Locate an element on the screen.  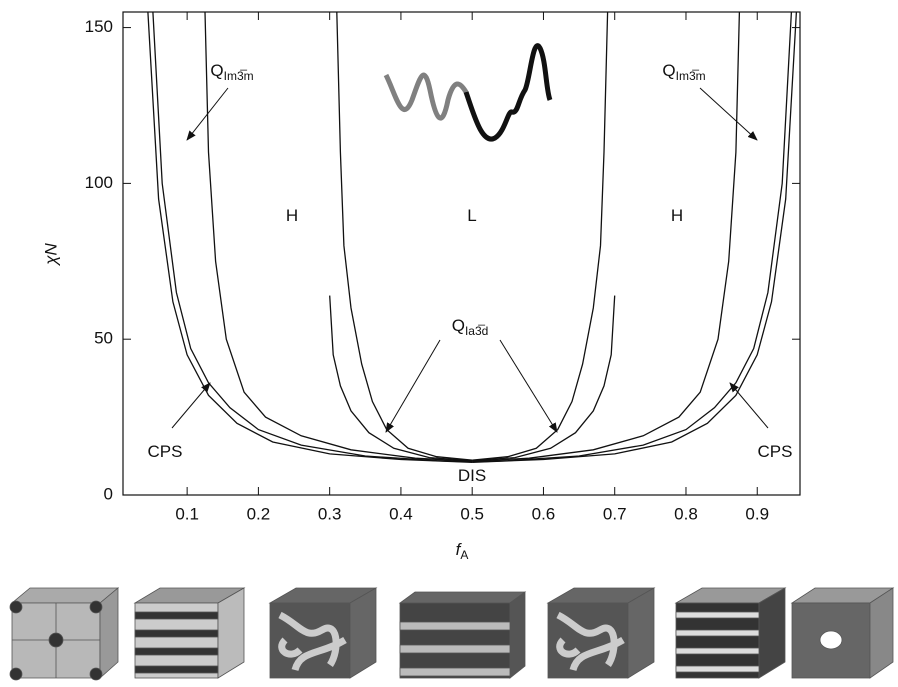
x-tick-label: 0.5 is located at coordinates (472, 513).